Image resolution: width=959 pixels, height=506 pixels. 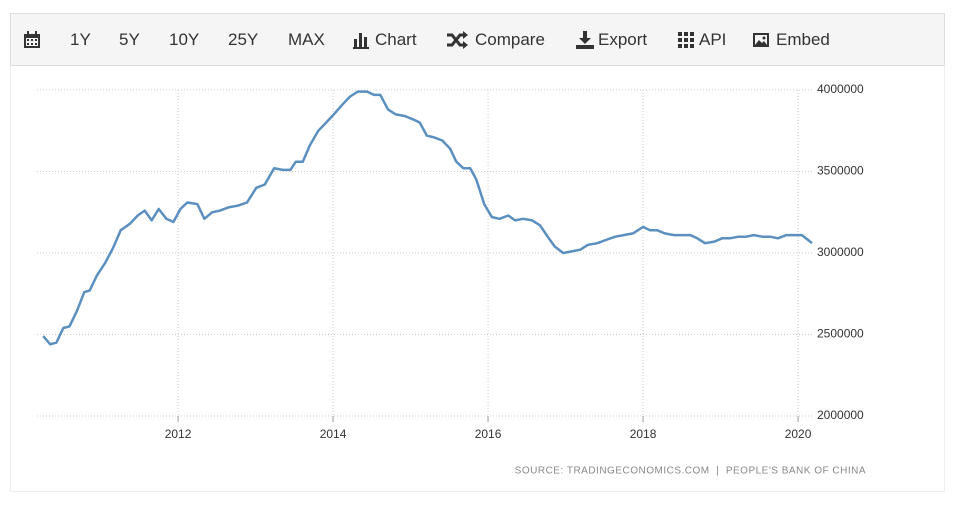 What do you see at coordinates (396, 39) in the screenshot?
I see `chart-button: Chart` at bounding box center [396, 39].